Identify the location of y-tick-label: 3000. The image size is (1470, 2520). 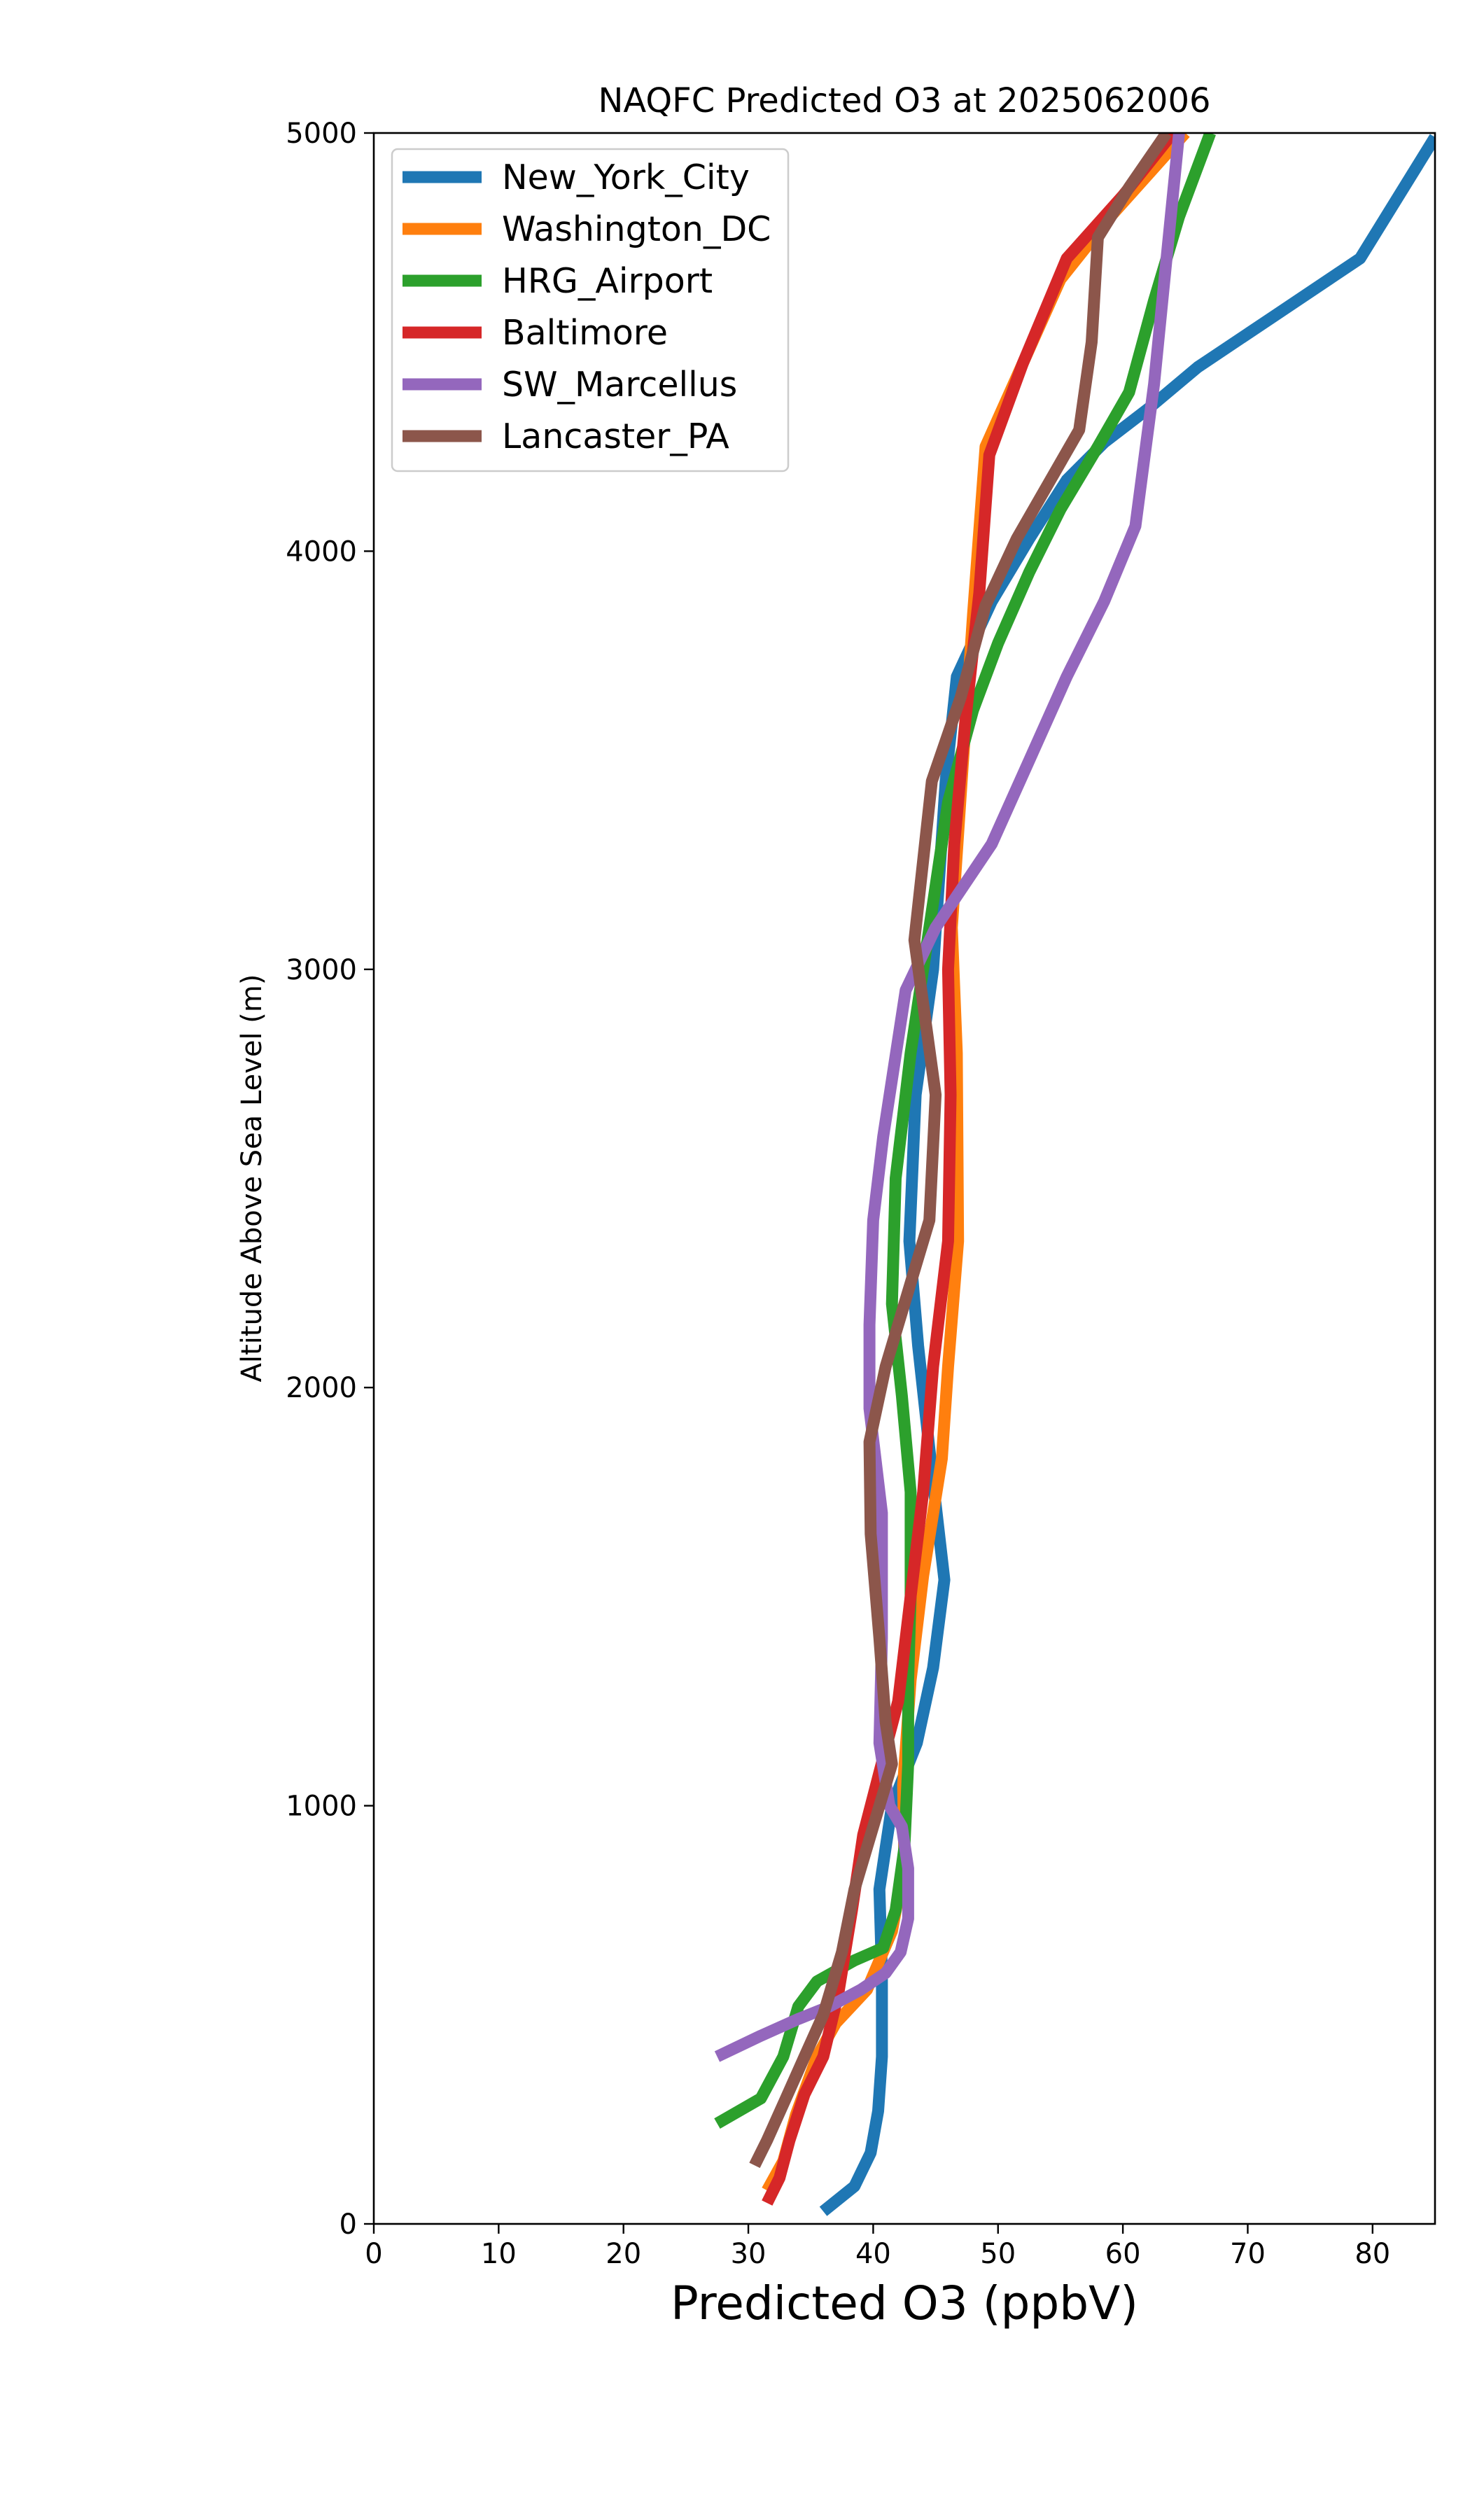
(321, 970).